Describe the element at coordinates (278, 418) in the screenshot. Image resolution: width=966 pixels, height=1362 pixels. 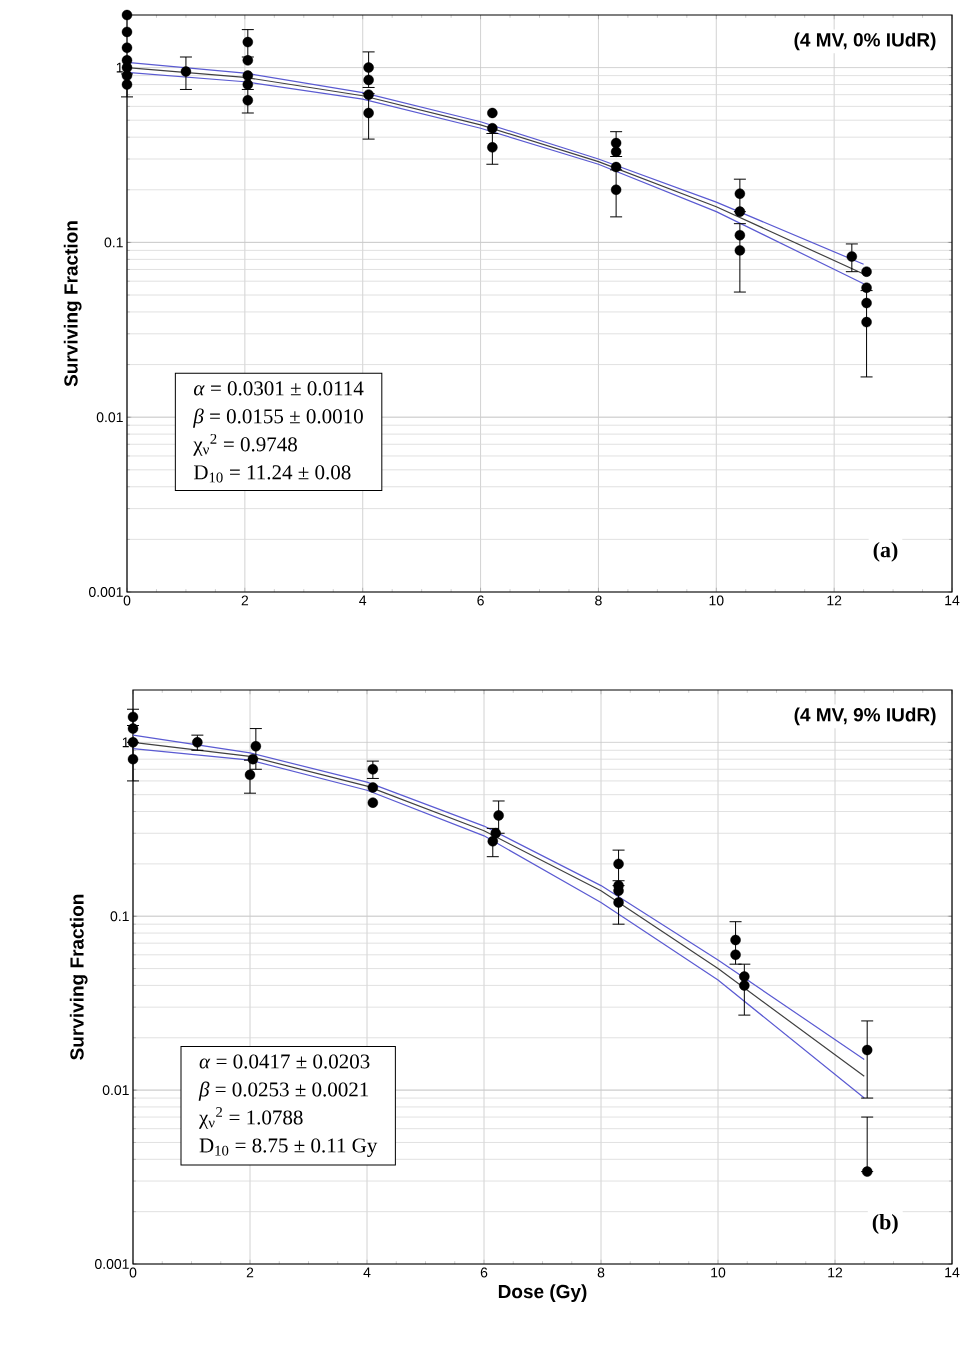
I see `annotation: β = 0.0155 ± 0.0010` at that location.